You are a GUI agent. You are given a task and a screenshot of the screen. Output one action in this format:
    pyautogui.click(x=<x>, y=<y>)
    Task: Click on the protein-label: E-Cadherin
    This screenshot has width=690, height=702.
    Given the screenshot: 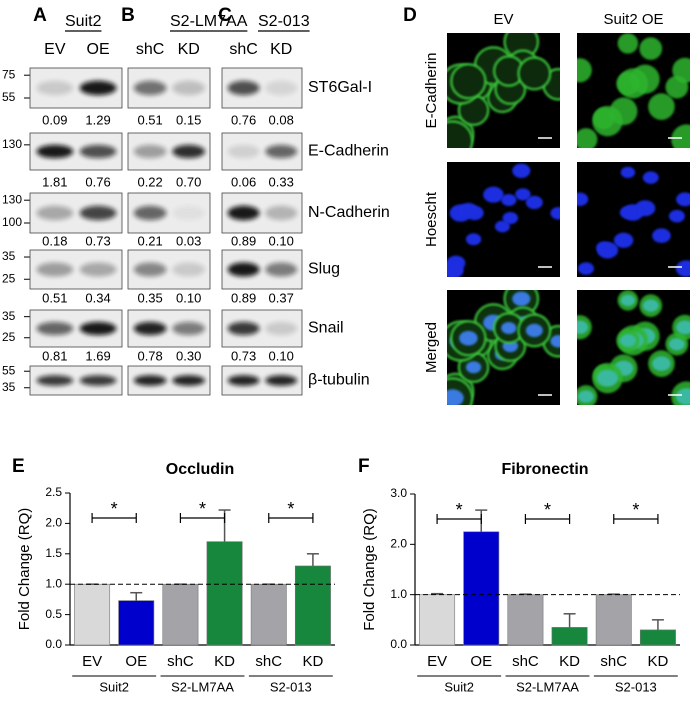 What is the action you would take?
    pyautogui.click(x=348, y=151)
    